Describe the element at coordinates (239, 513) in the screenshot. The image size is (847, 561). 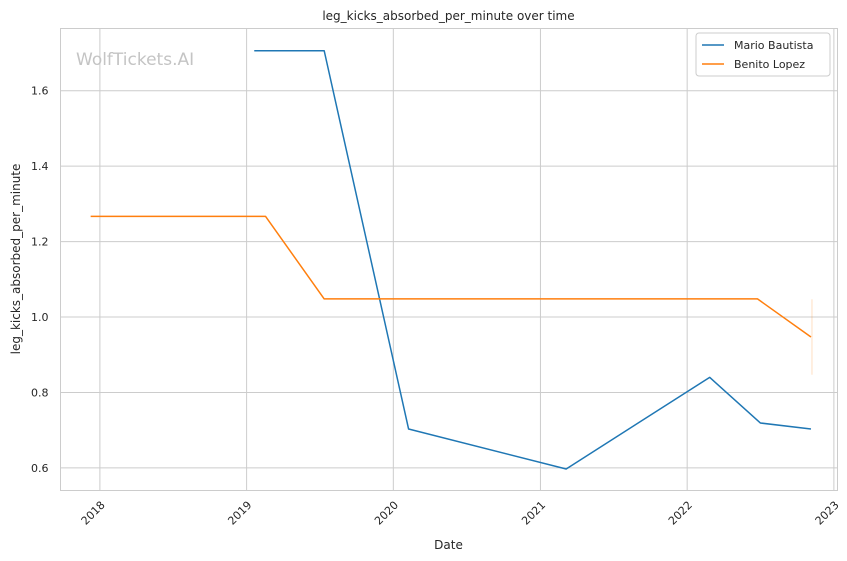
I see `x-tick-label: 2019` at that location.